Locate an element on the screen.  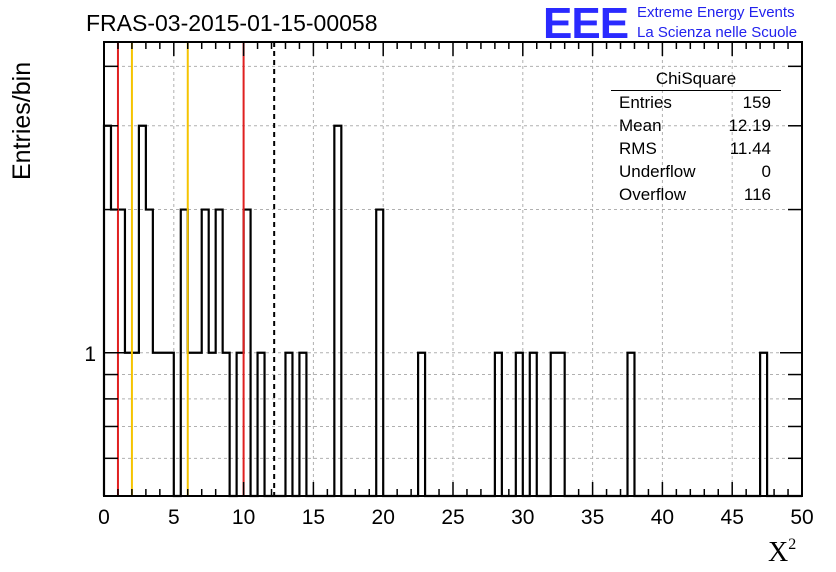
stats-value: 0 is located at coordinates (766, 171).